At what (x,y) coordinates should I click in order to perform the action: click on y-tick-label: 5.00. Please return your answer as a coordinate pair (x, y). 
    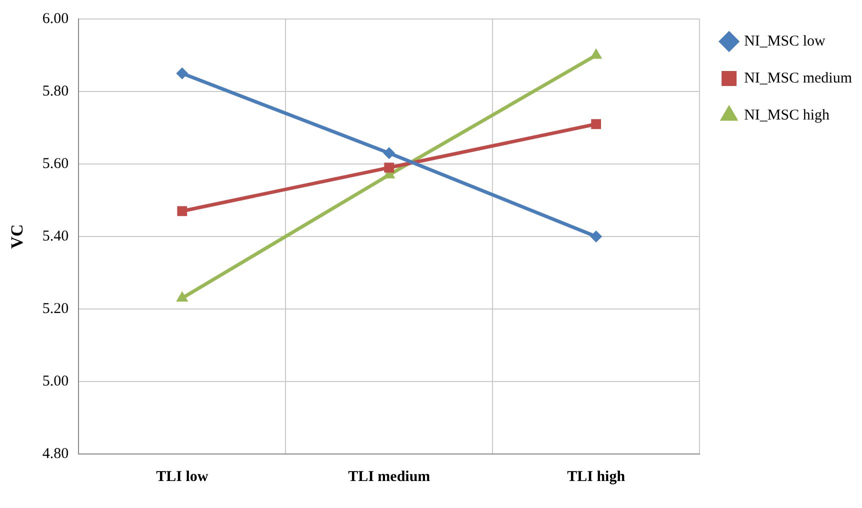
    Looking at the image, I should click on (55, 381).